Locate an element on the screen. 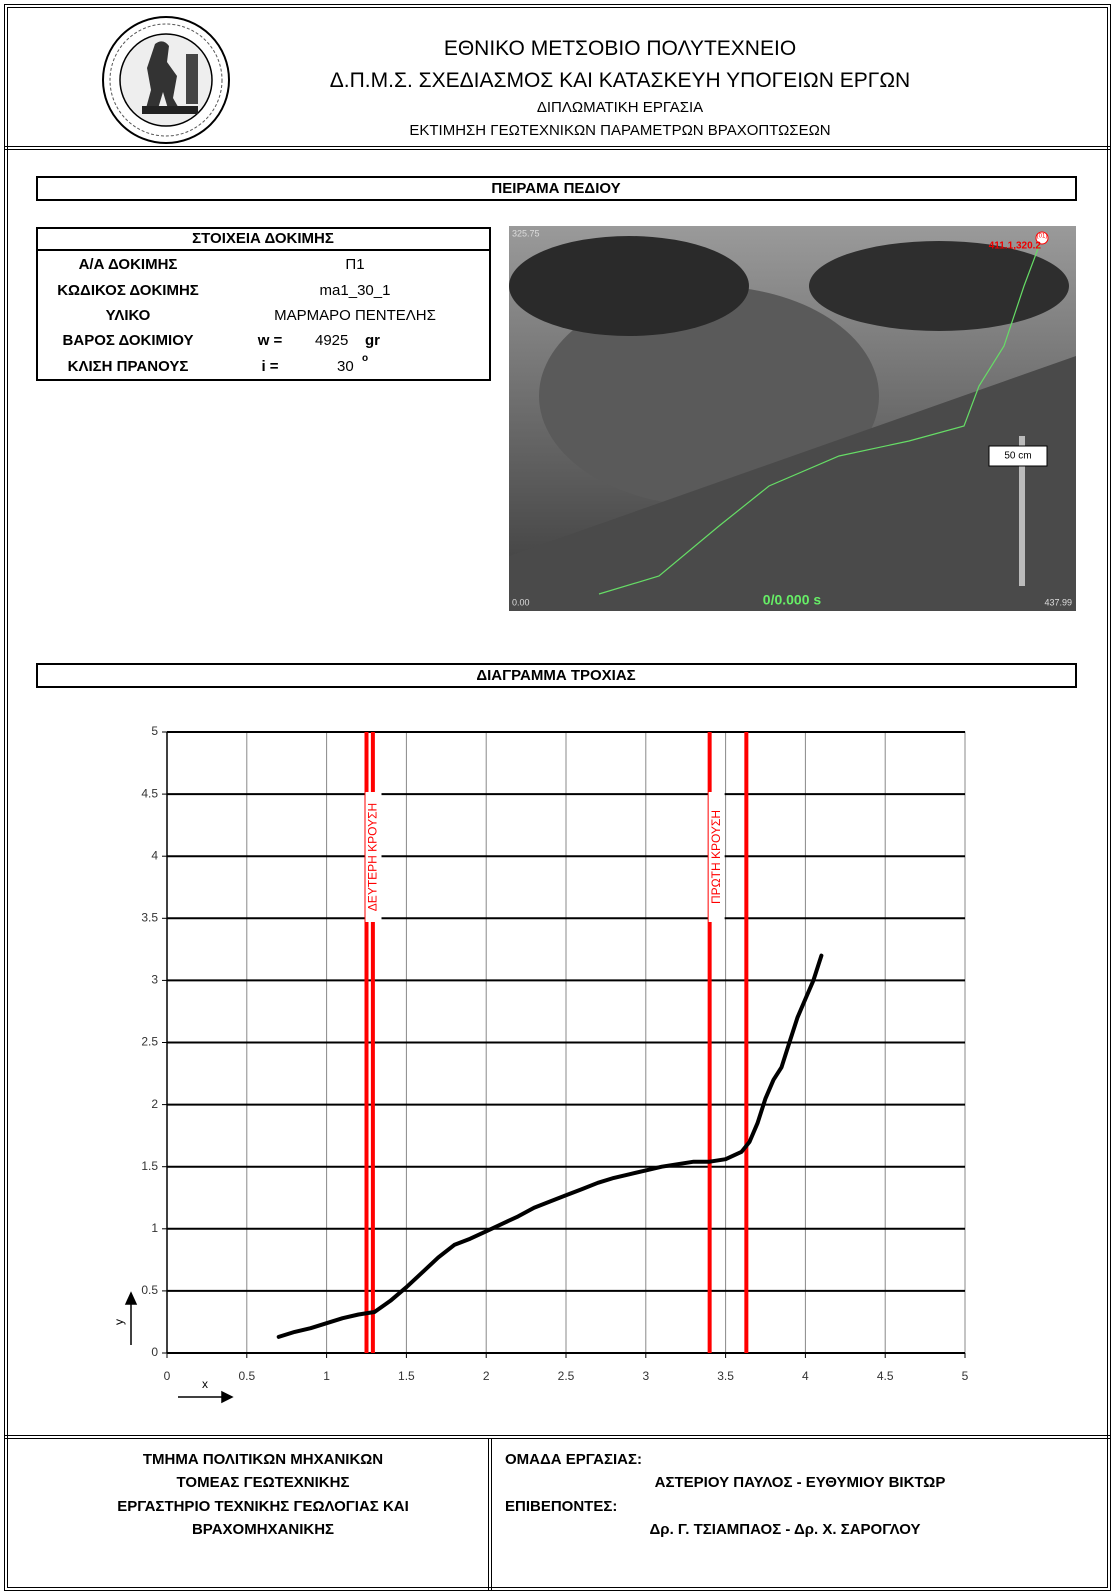 The image size is (1115, 1595). y-tick-label: 0.5 is located at coordinates (149, 1290).